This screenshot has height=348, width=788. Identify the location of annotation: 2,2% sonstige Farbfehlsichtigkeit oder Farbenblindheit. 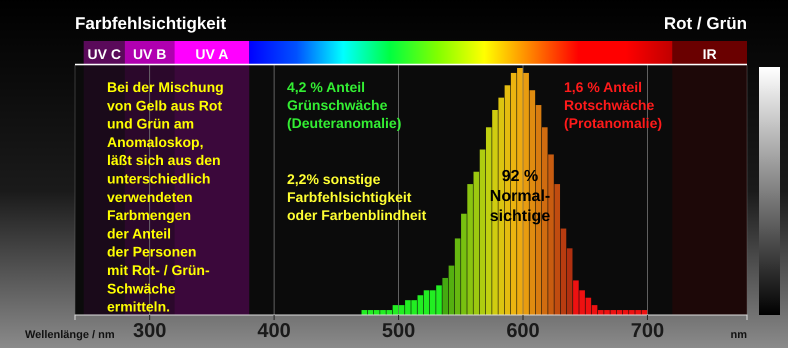
(357, 197).